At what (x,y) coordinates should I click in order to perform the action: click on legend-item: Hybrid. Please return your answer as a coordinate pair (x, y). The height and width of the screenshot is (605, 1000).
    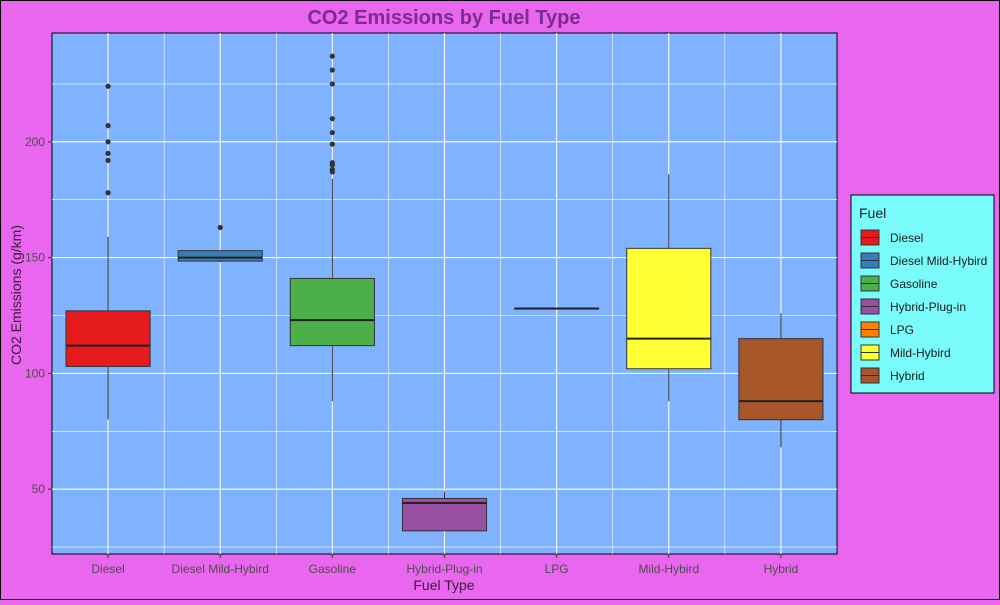
    Looking at the image, I should click on (892, 375).